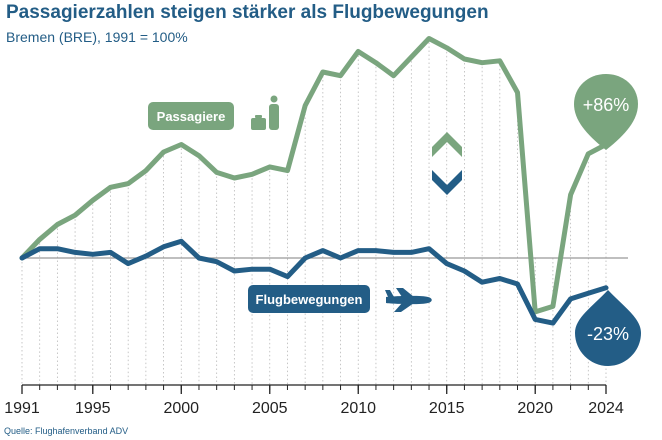 Image resolution: width=662 pixels, height=440 pixels. What do you see at coordinates (535, 408) in the screenshot?
I see `x-tick-label: 2020` at bounding box center [535, 408].